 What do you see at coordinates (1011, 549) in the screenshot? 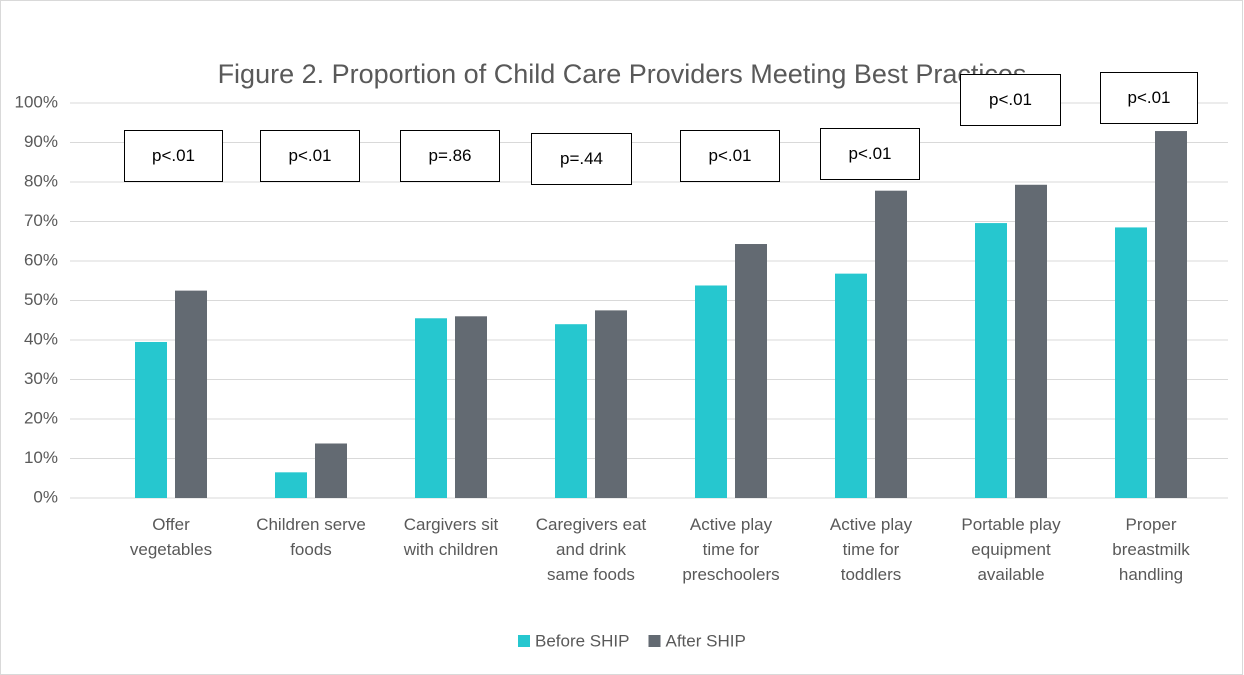
I see `x-tick-label: Portable play equipment available` at bounding box center [1011, 549].